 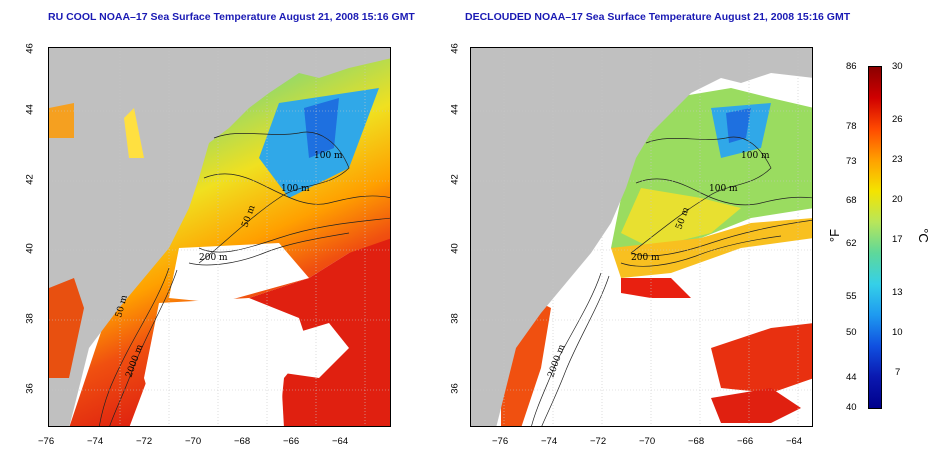 I want to click on f-tick: 44, so click(x=851, y=377).